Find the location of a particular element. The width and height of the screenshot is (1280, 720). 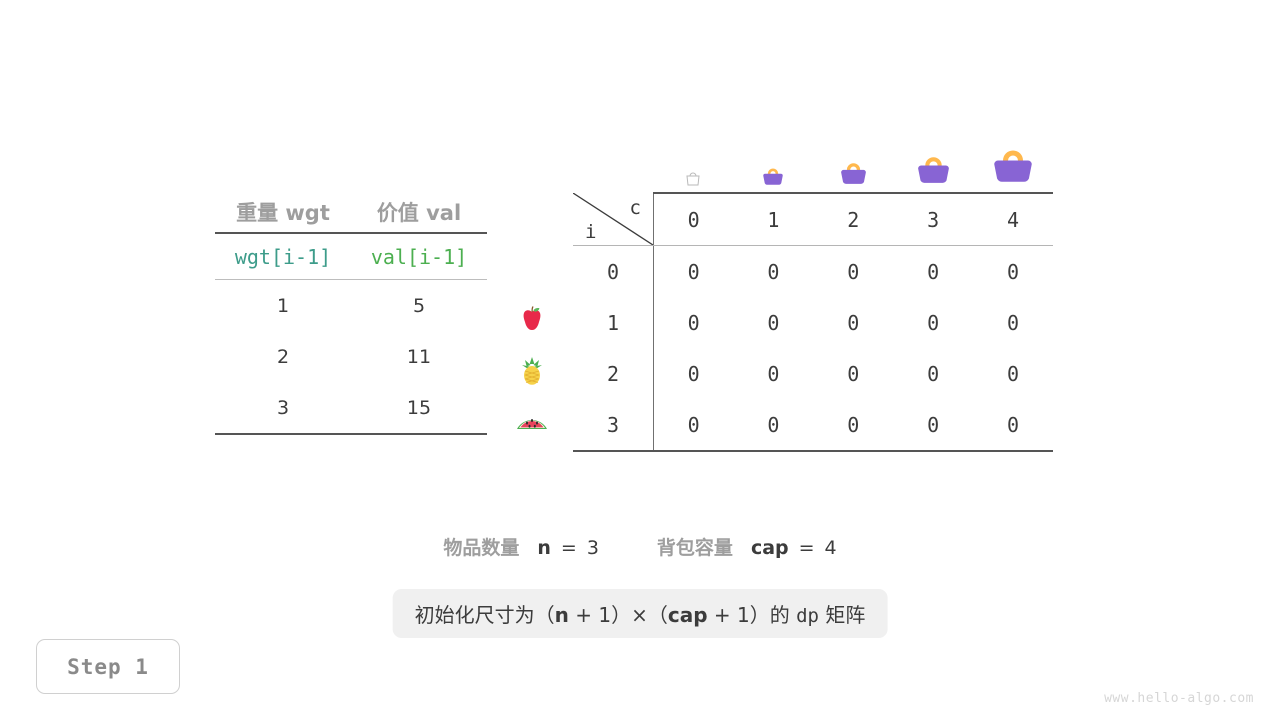

dp-col-header: 1 is located at coordinates (773, 219).